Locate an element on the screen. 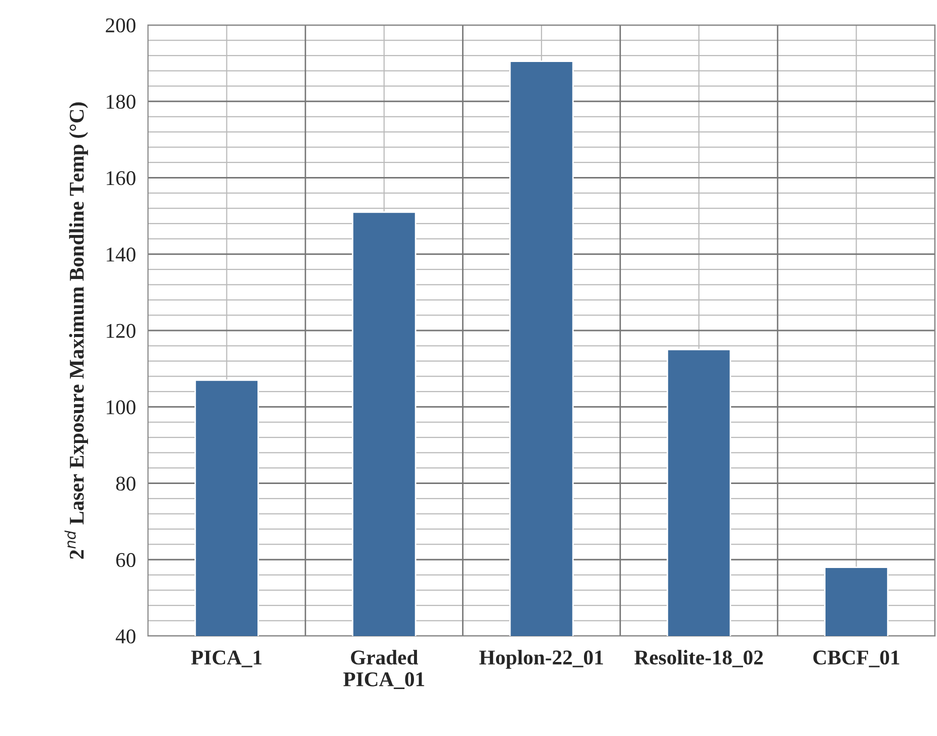 The width and height of the screenshot is (937, 736). y-tick-label: 100 is located at coordinates (121, 407).